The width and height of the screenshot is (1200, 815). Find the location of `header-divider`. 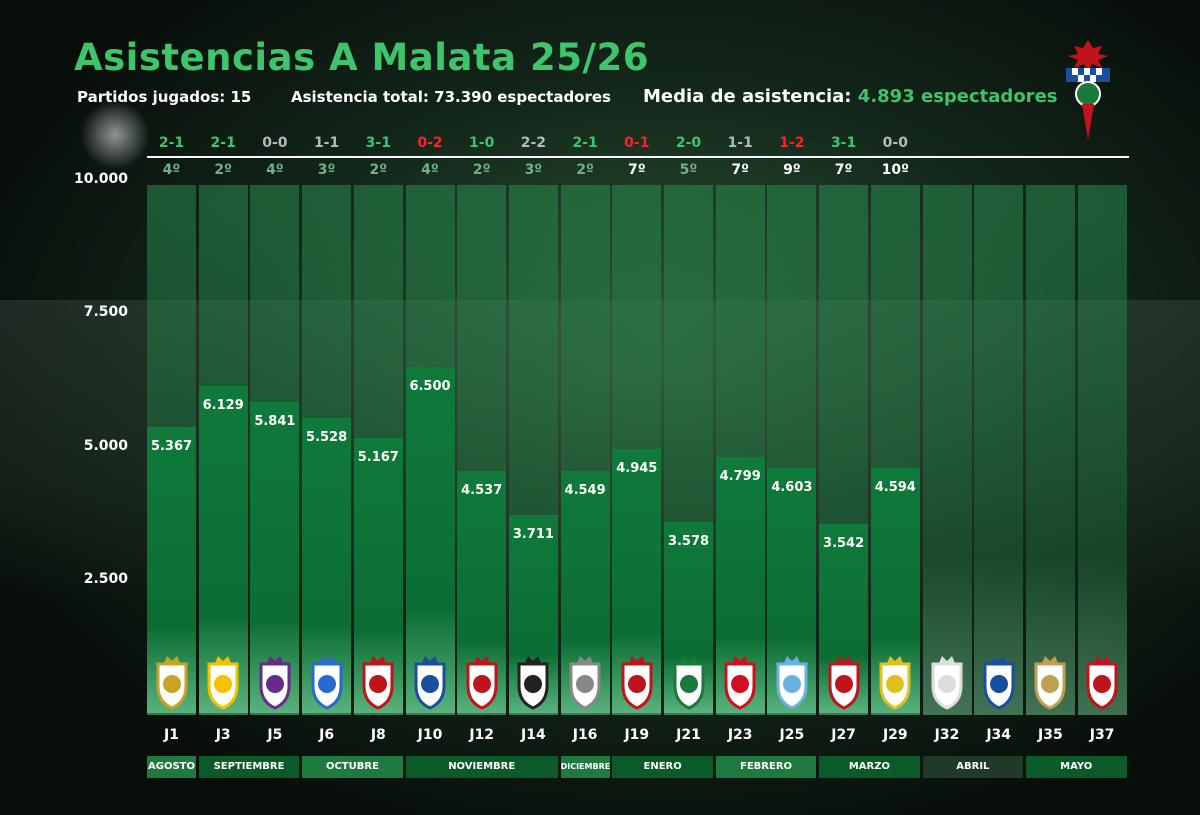

header-divider is located at coordinates (638, 157).